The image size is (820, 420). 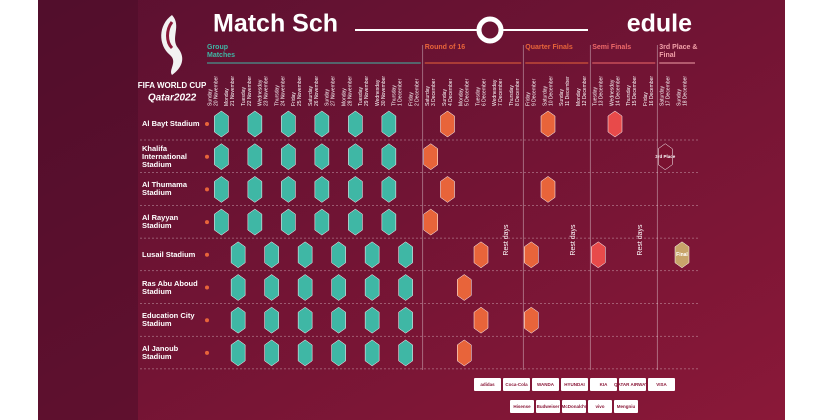 I want to click on date-day: 9 December, so click(x=535, y=92).